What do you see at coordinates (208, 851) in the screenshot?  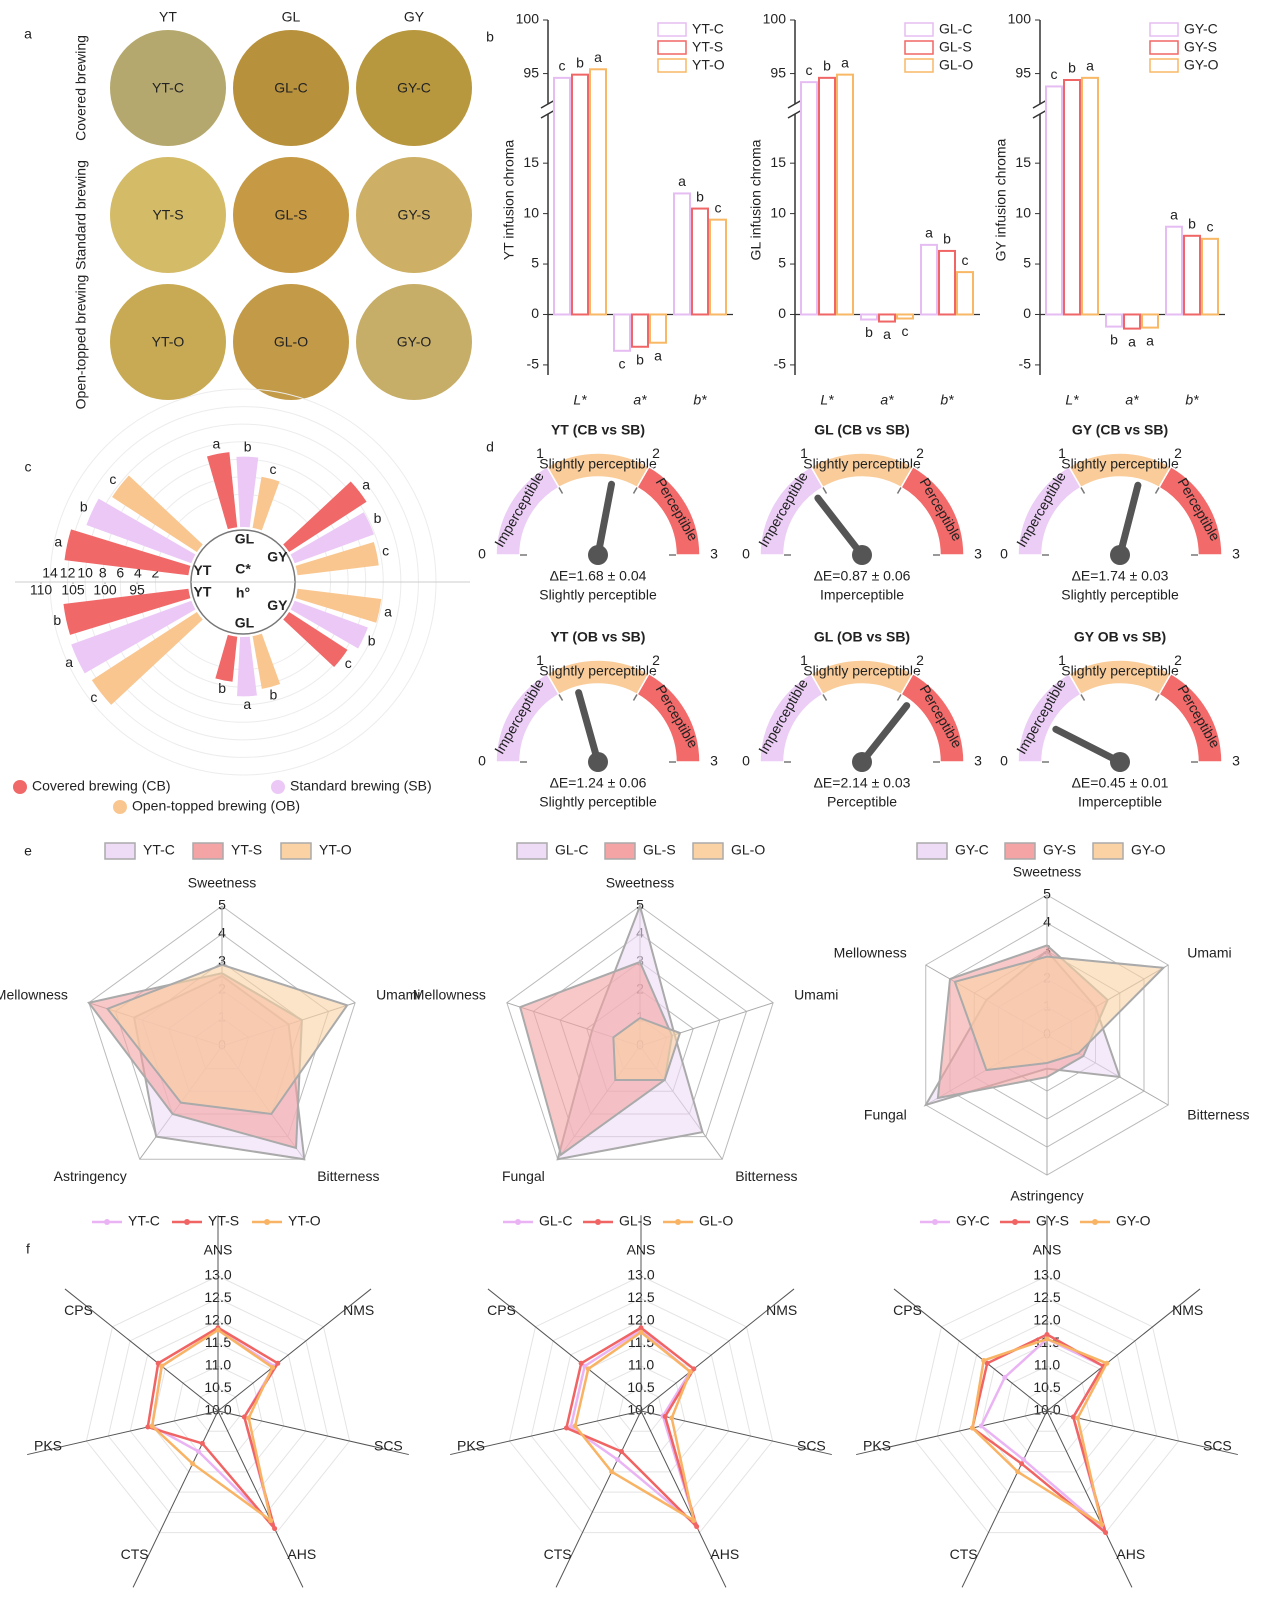 I see `legend-swatch` at bounding box center [208, 851].